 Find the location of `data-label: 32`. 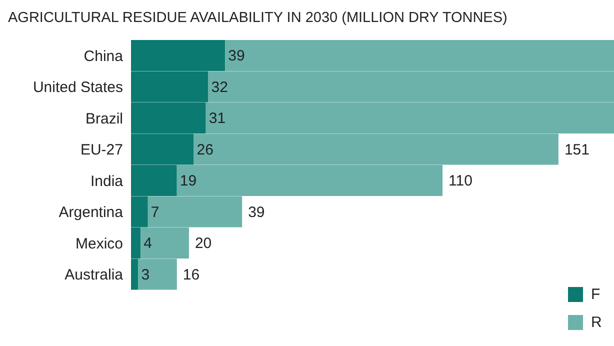

data-label: 32 is located at coordinates (219, 87).